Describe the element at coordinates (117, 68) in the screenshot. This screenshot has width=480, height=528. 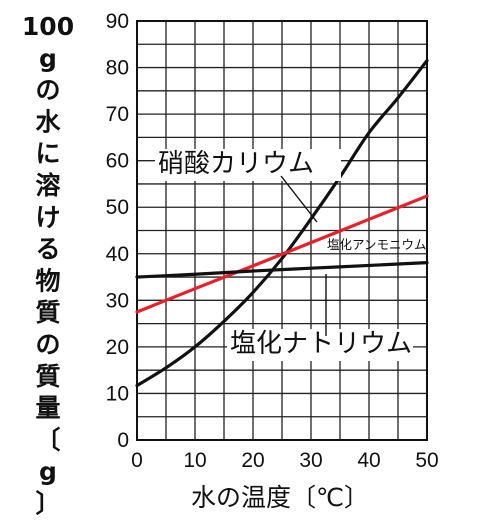
I see `y-tick-80: 80` at that location.